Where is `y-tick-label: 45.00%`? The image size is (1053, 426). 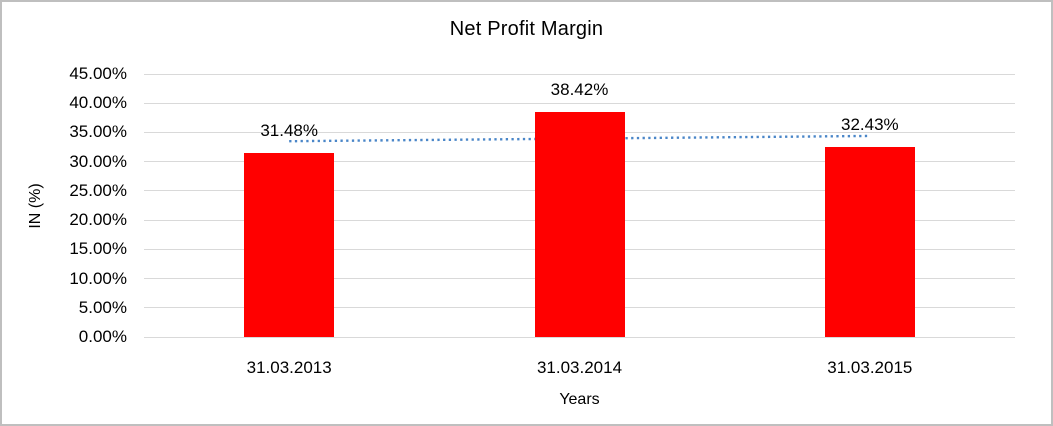 y-tick-label: 45.00% is located at coordinates (98, 73).